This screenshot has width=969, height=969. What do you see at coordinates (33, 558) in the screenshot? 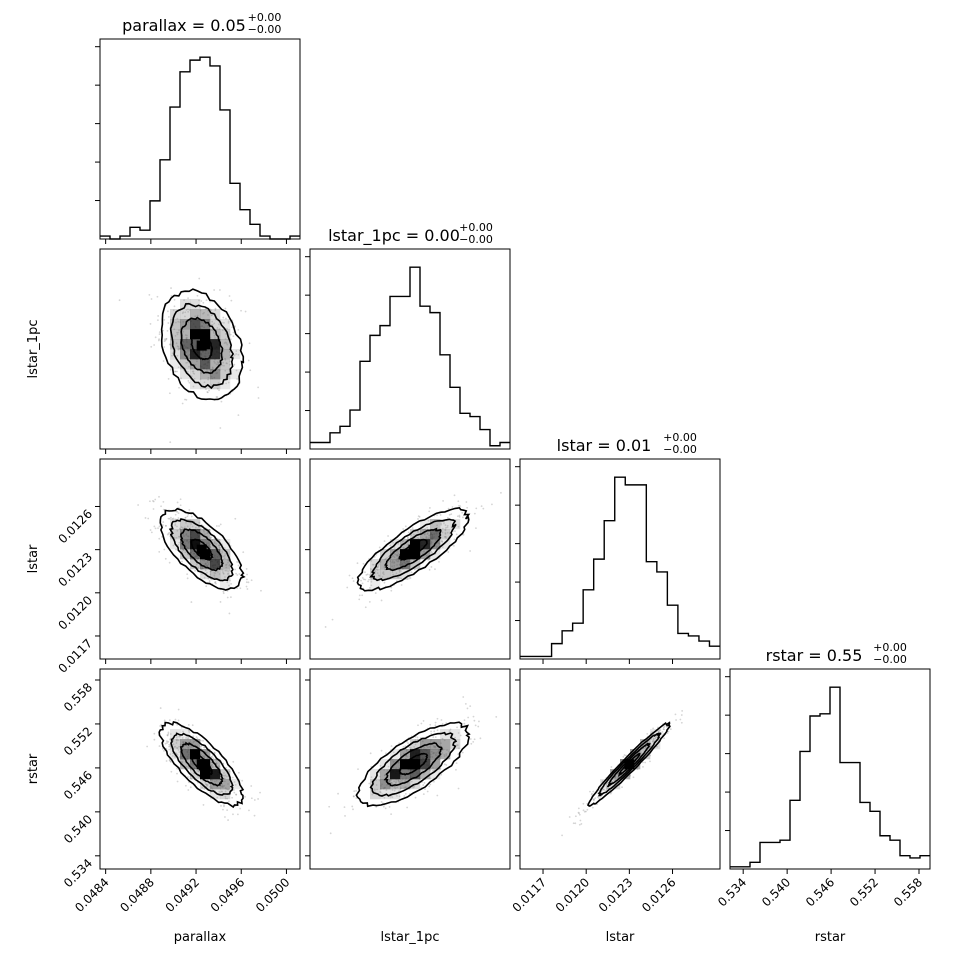
I see `y-axis-label-lstar: lstar` at bounding box center [33, 558].